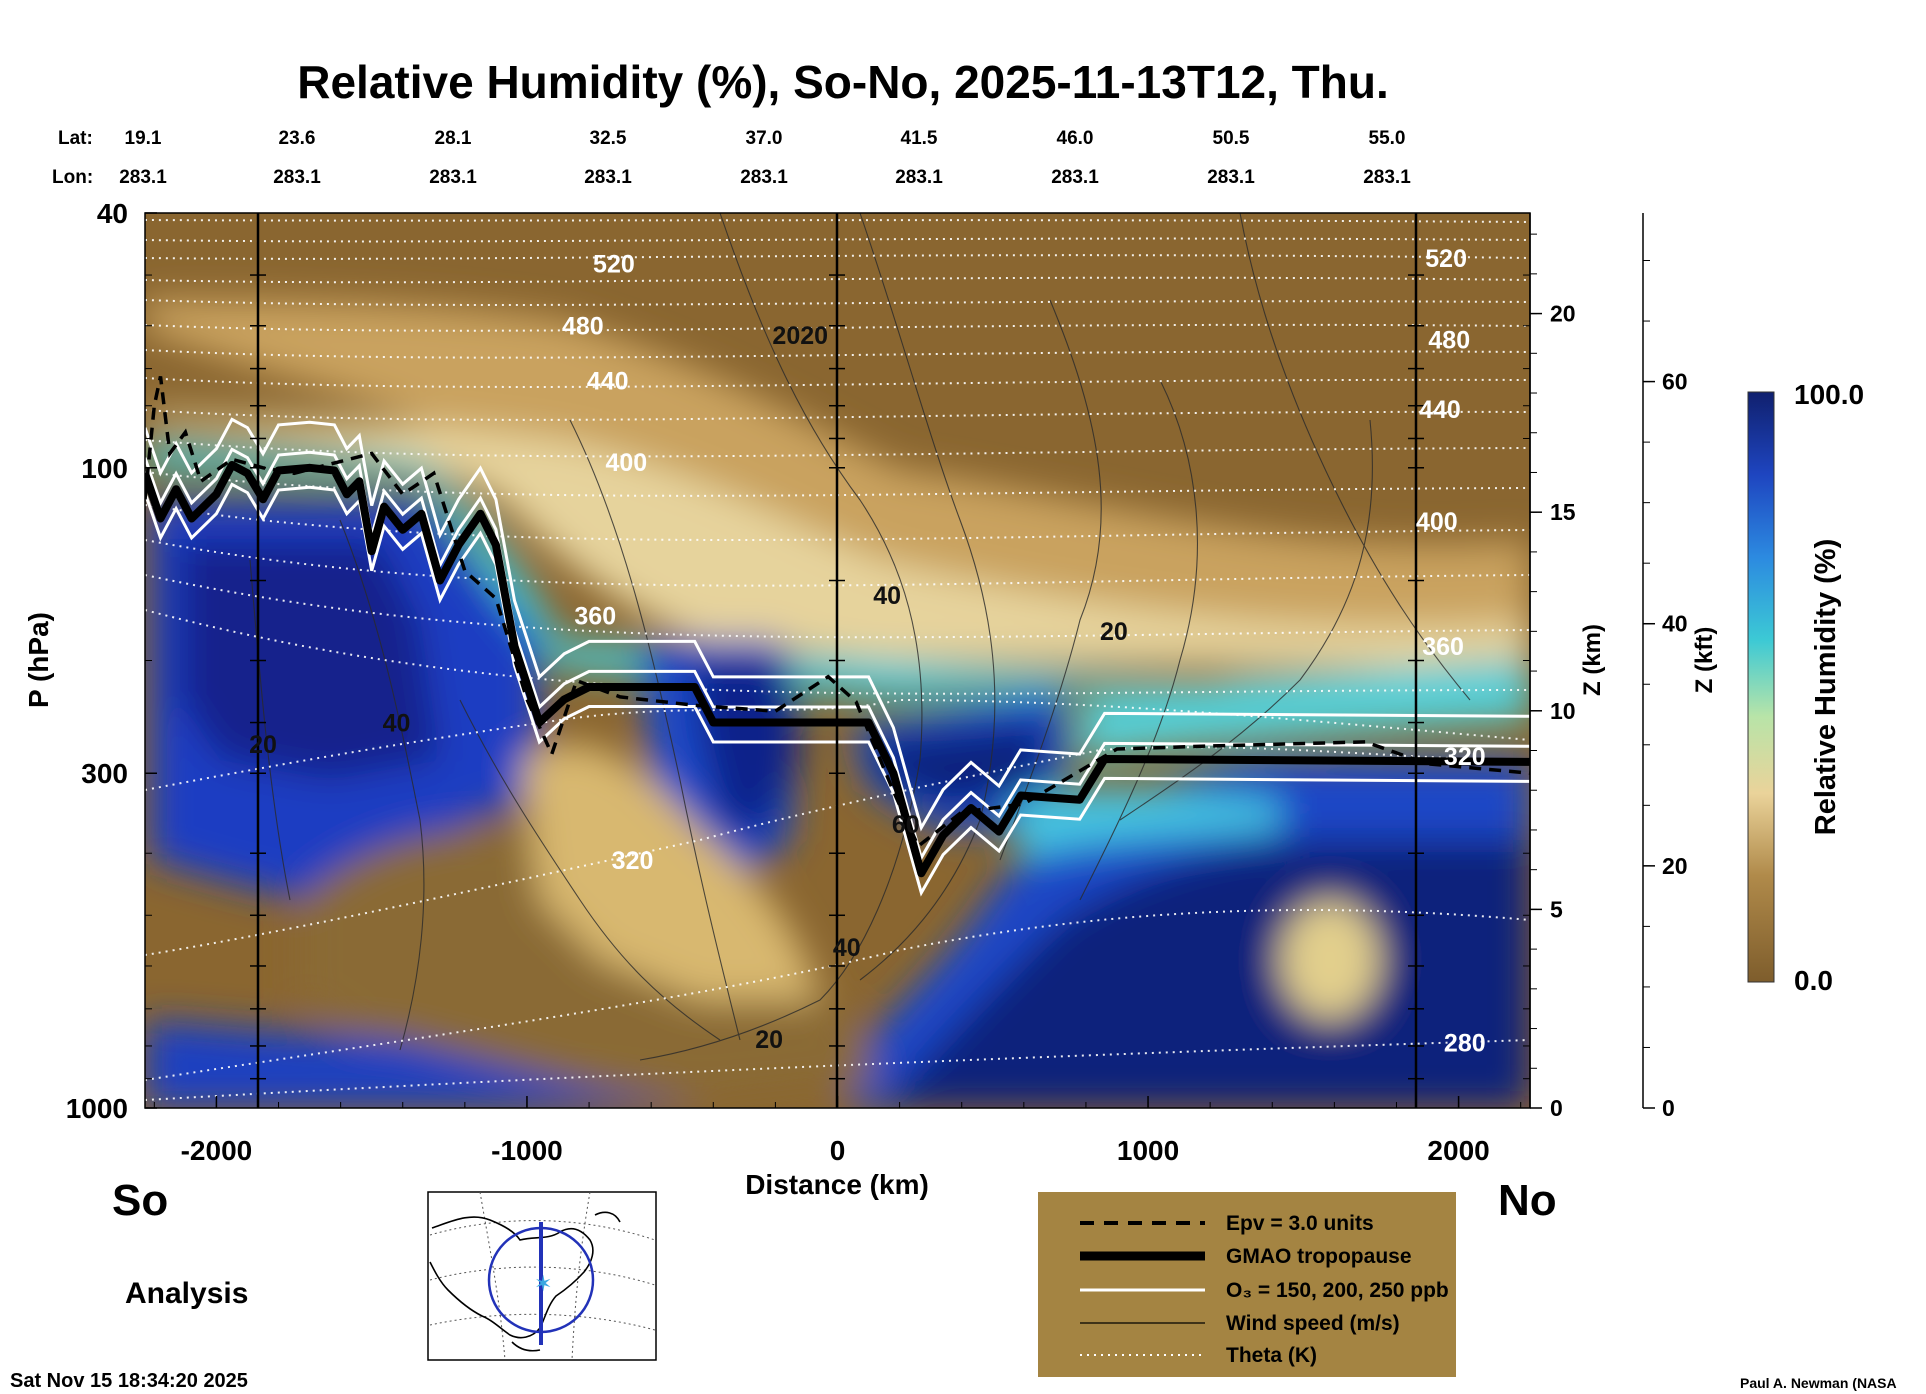  Describe the element at coordinates (1553, 677) in the screenshot. I see `z-km-axis: 0 5 10 15 20` at that location.